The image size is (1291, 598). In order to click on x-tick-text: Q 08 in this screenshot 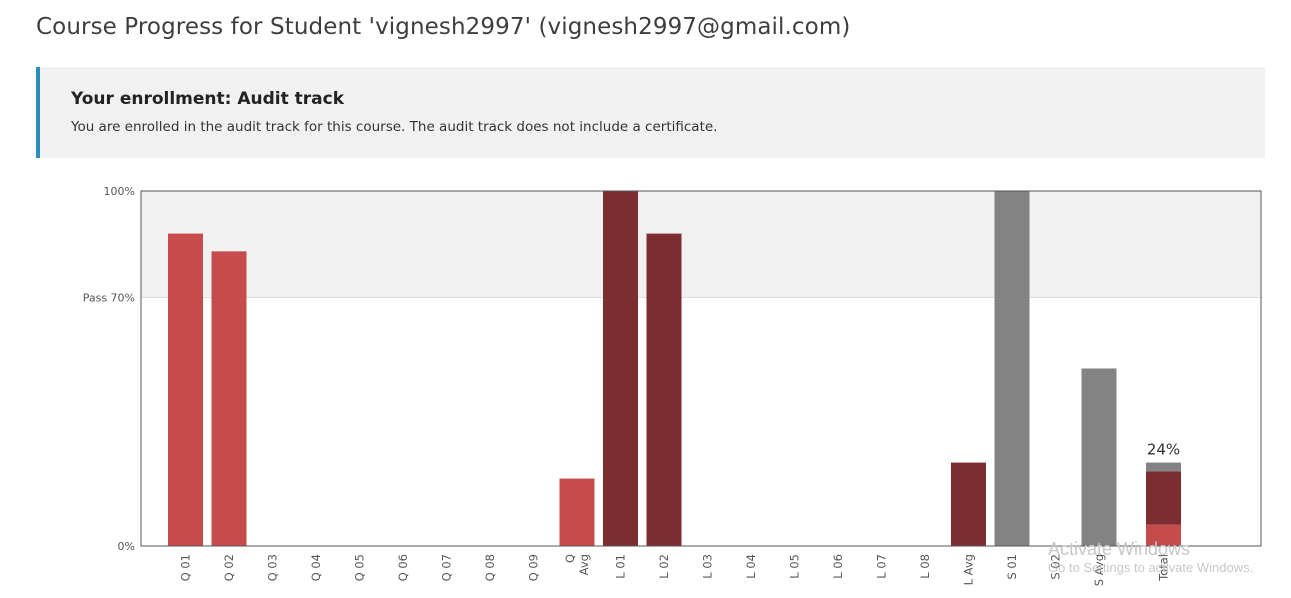, I will do `click(490, 567)`.